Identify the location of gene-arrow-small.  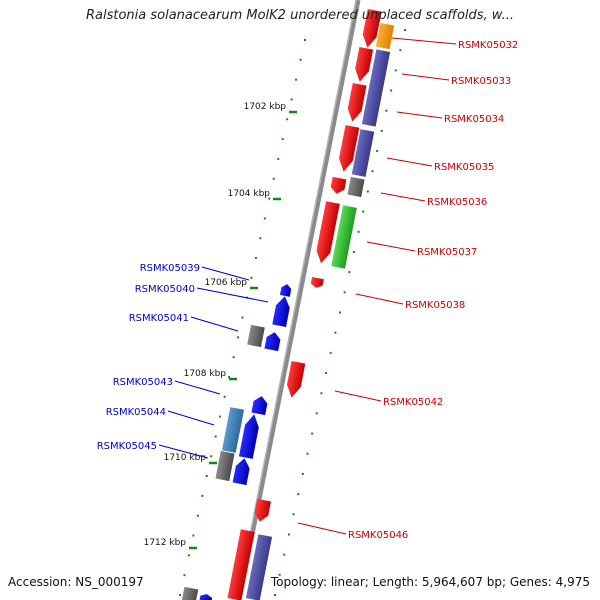
(317, 282).